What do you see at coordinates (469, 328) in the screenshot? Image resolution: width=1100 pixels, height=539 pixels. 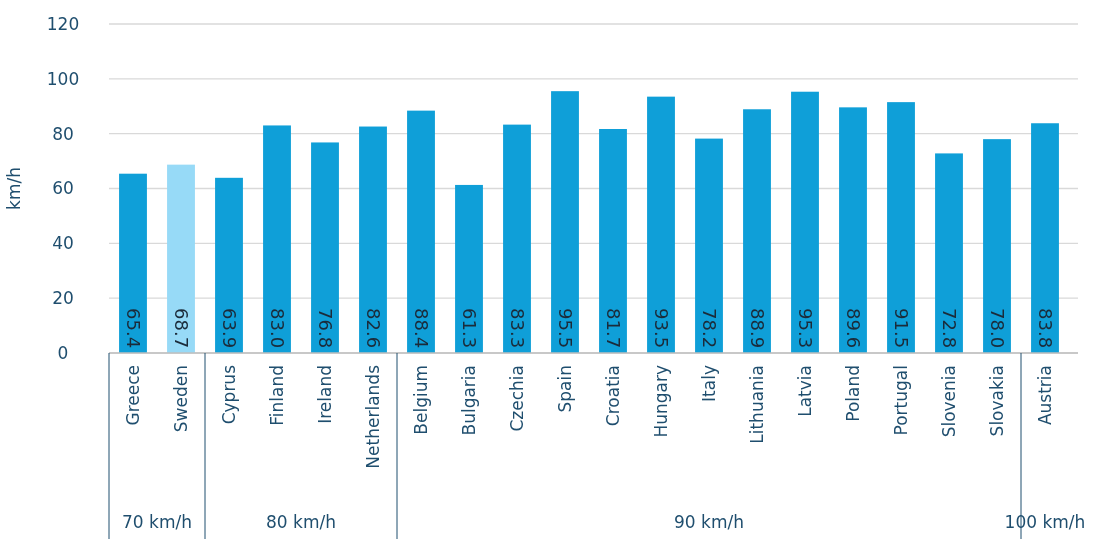 I see `data-label: 61.3` at bounding box center [469, 328].